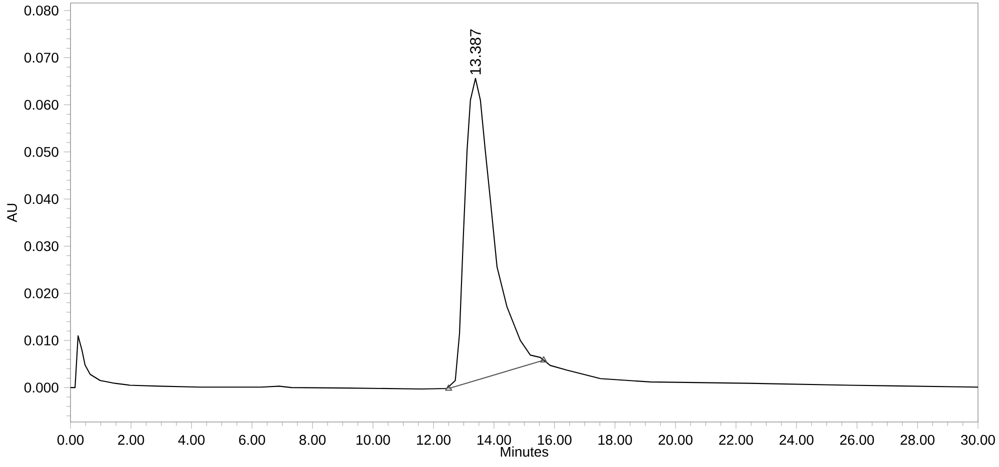 This screenshot has width=999, height=467. Describe the element at coordinates (555, 439) in the screenshot. I see `x-tick-label: 16.00` at that location.